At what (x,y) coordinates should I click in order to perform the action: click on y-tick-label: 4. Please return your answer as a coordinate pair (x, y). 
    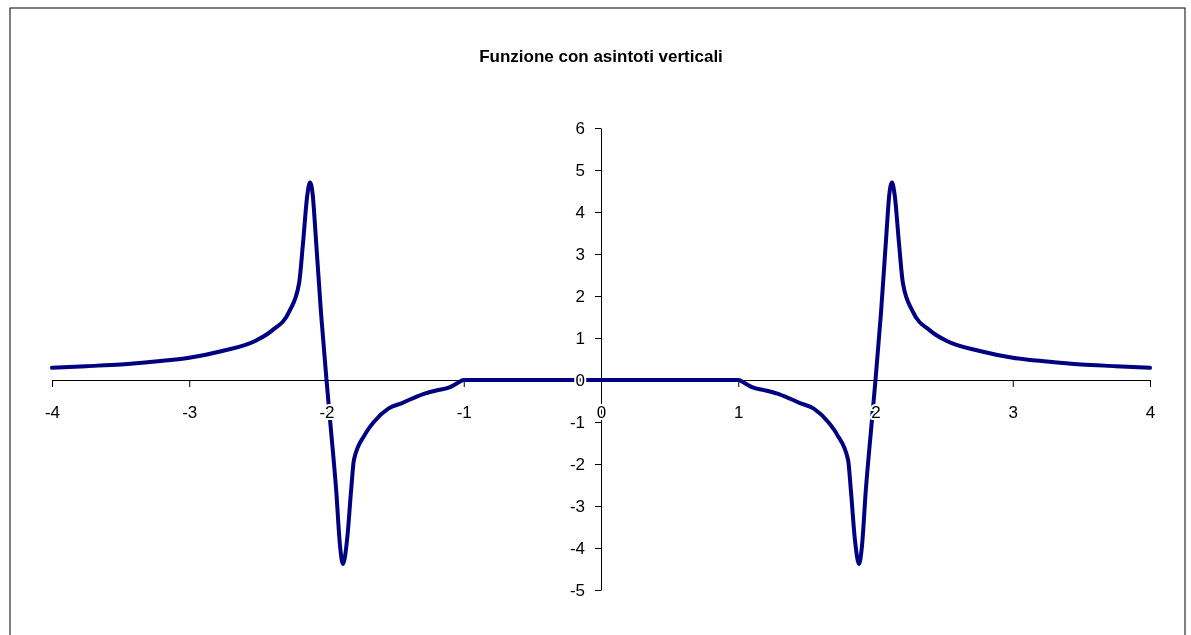
    Looking at the image, I should click on (580, 212).